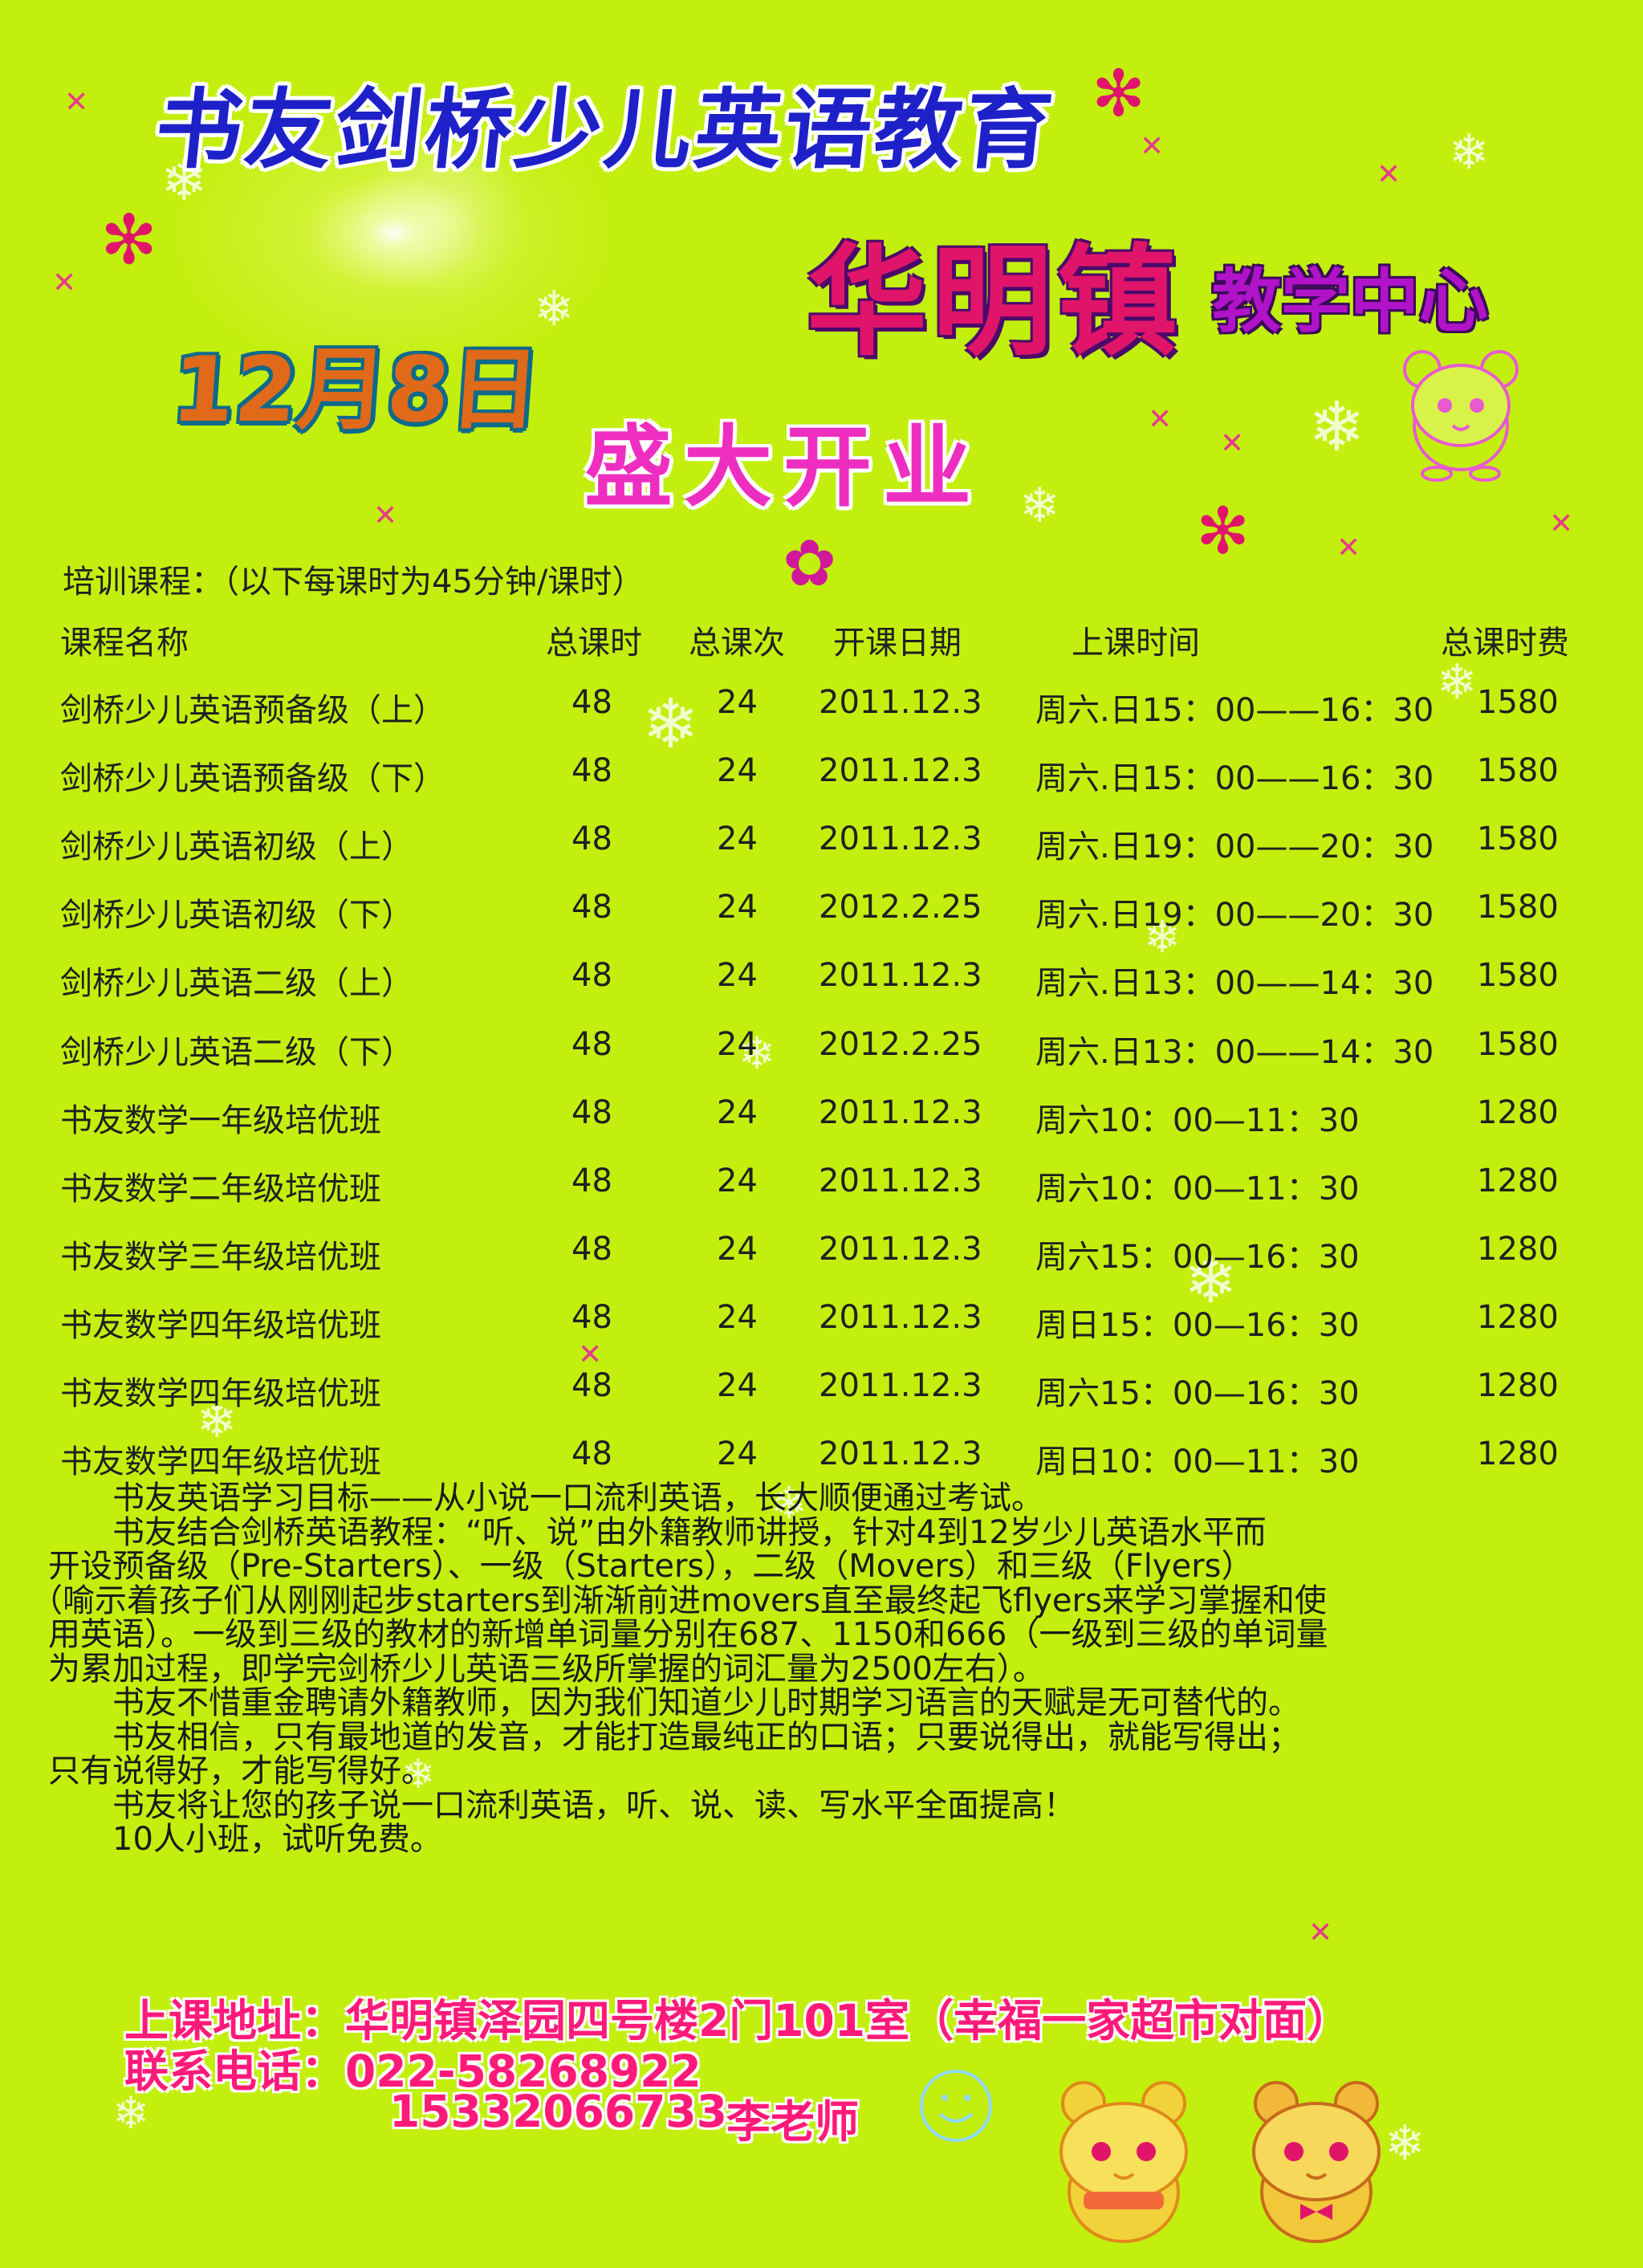 This screenshot has width=1643, height=2268. What do you see at coordinates (221, 1189) in the screenshot?
I see `row-name: 书友数学二年级培优班` at bounding box center [221, 1189].